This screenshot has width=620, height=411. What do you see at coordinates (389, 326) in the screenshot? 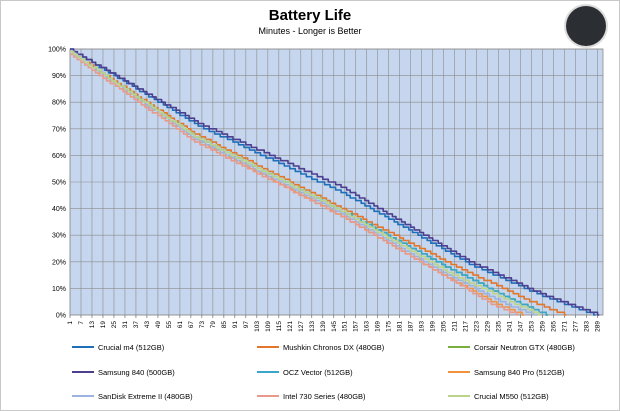
I see `x-tick-label: 175` at bounding box center [389, 326].